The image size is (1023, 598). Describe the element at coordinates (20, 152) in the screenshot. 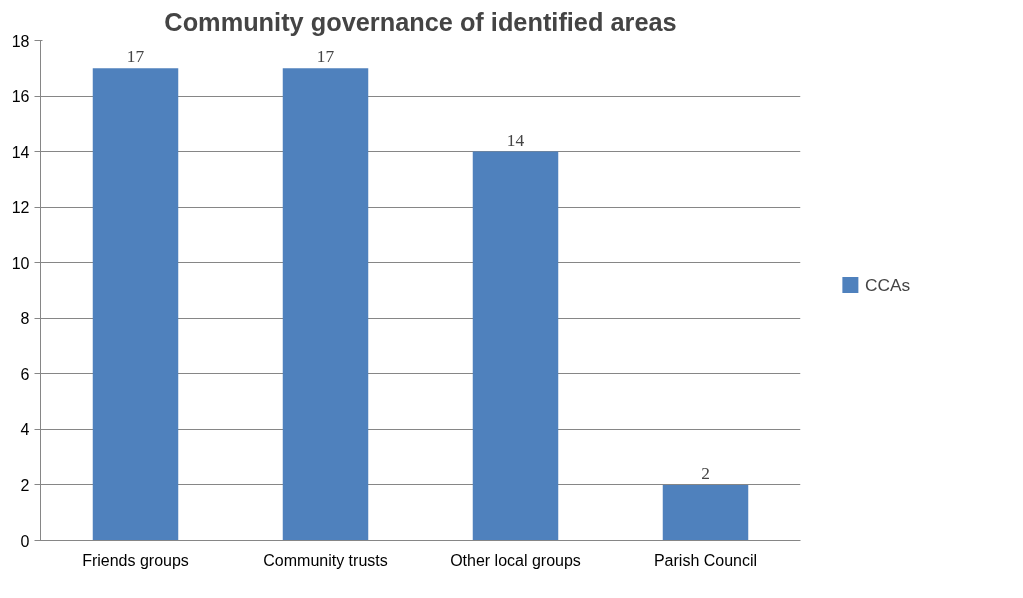

I see `y-tick-label: 14` at that location.